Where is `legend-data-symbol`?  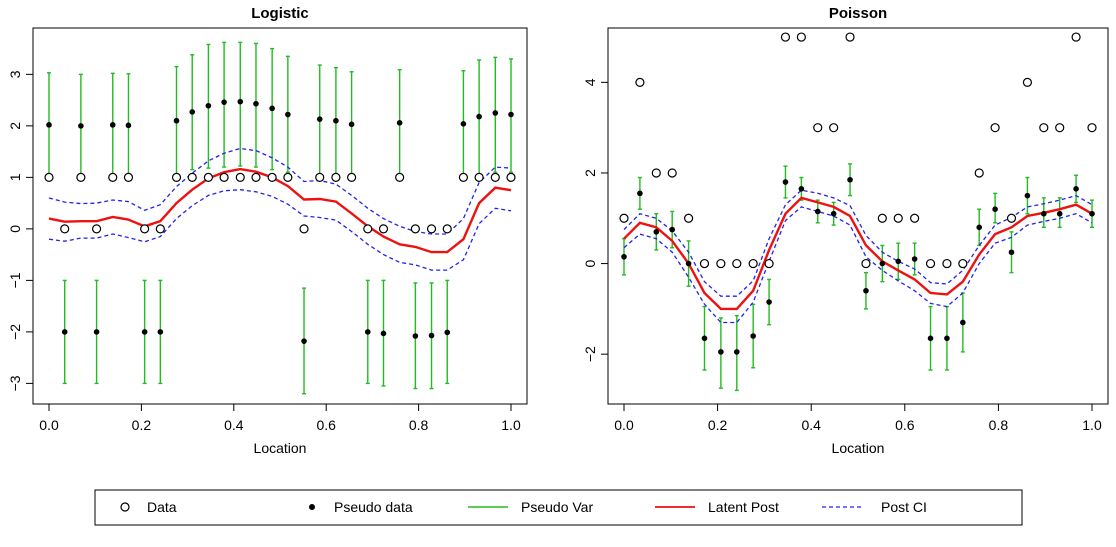
legend-data-symbol is located at coordinates (125, 507).